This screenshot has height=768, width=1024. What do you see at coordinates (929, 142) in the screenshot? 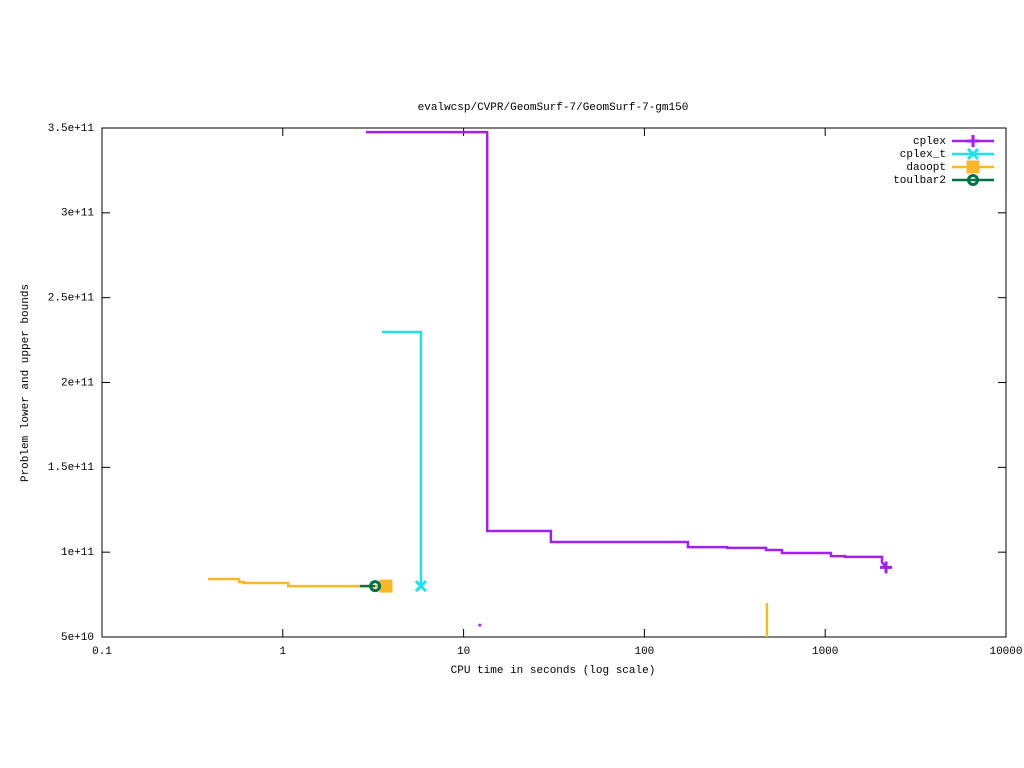
I see `legend-label: cplex` at bounding box center [929, 142].